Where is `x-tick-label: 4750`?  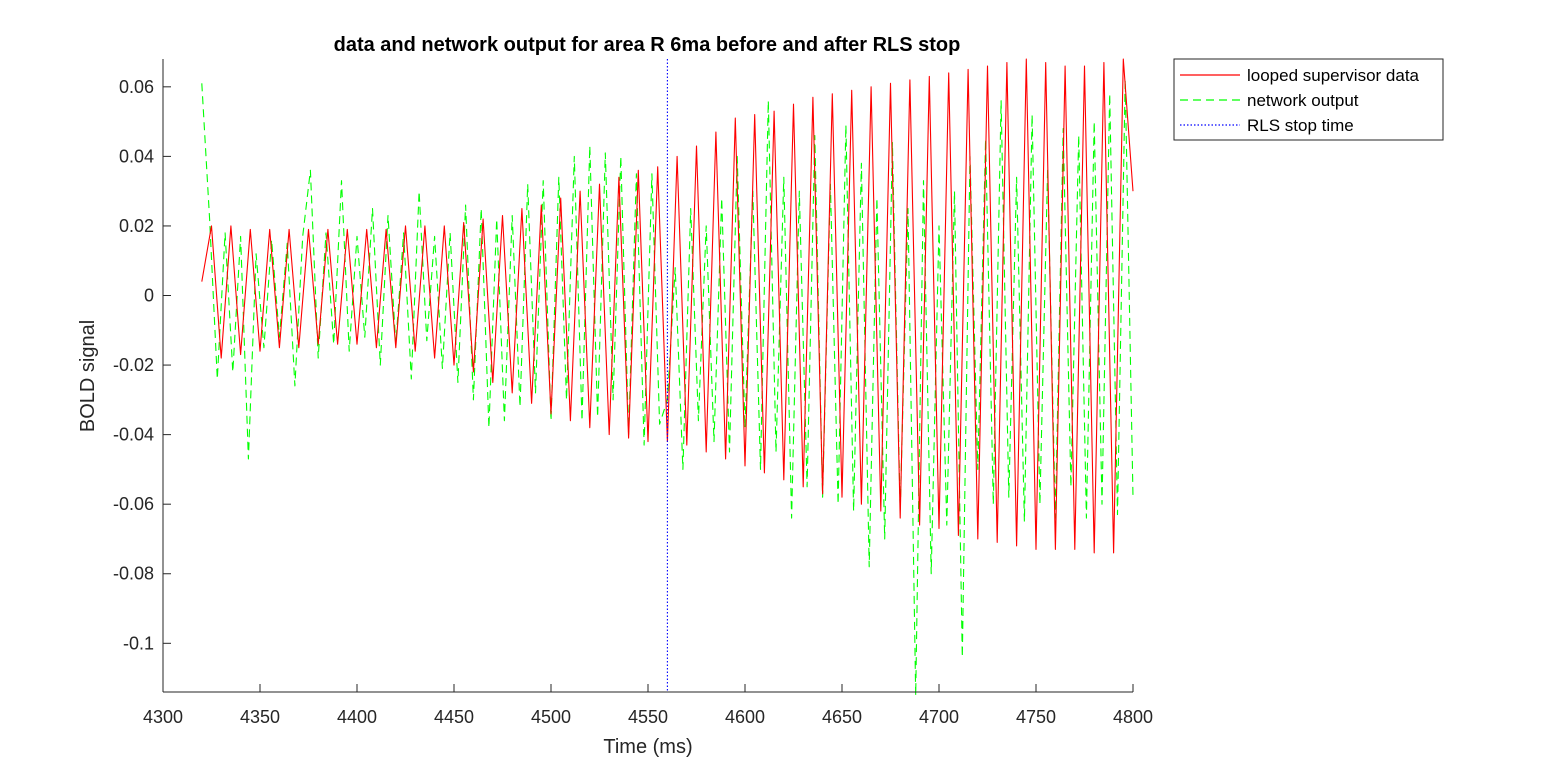
x-tick-label: 4750 is located at coordinates (1036, 717).